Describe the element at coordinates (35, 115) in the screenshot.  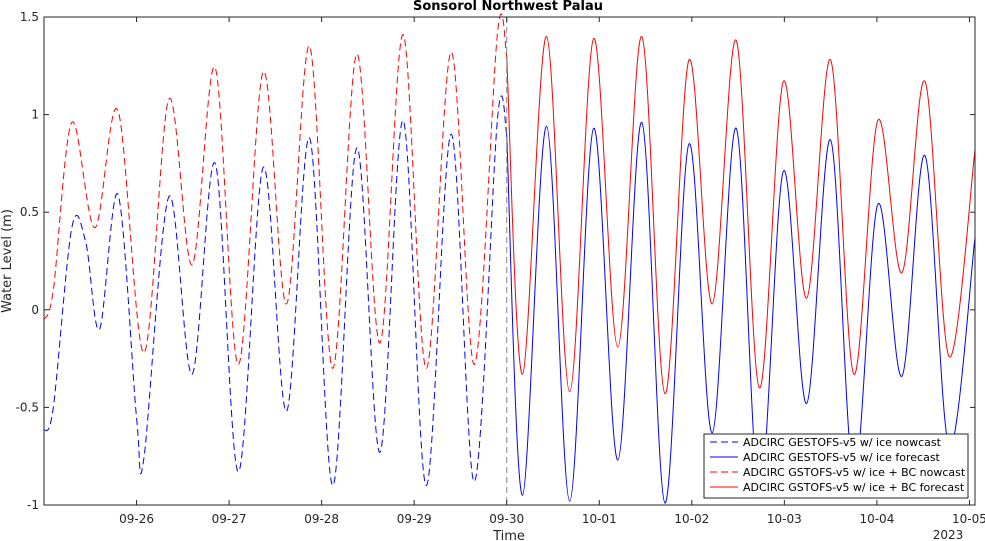
I see `y-tick-label-4: 1` at that location.